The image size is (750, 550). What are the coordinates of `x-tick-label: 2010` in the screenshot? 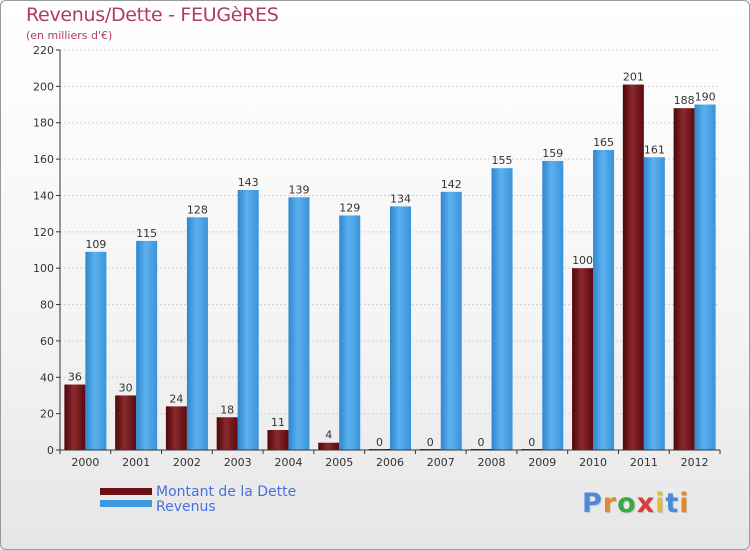 It's located at (593, 462).